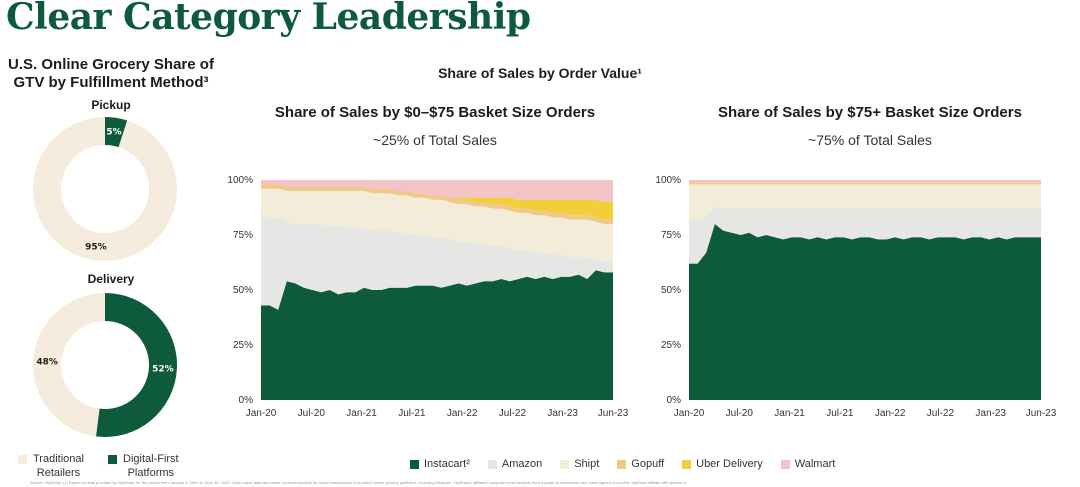 The height and width of the screenshot is (487, 1080). Describe the element at coordinates (111, 105) in the screenshot. I see `pickup-label: Pickup` at that location.